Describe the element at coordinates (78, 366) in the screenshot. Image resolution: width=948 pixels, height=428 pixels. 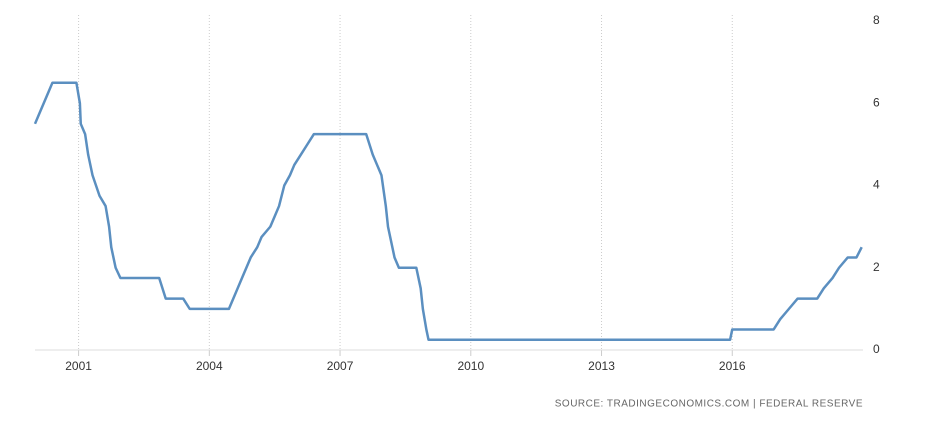
I see `x-tick-label: 2001` at that location.